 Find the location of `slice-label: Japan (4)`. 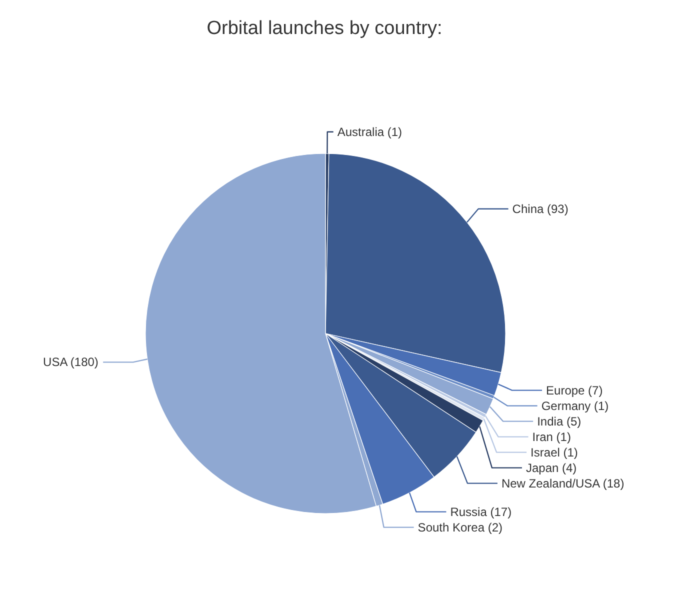

slice-label: Japan (4) is located at coordinates (551, 467).